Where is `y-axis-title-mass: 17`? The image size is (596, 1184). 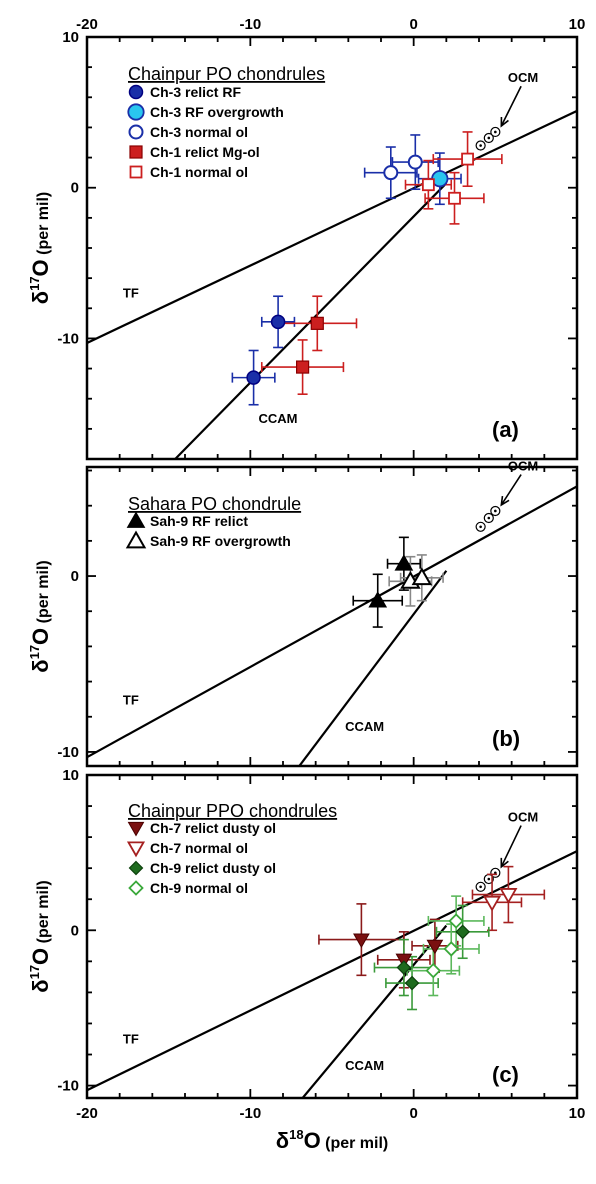 y-axis-title-mass: 17 is located at coordinates (34, 652).